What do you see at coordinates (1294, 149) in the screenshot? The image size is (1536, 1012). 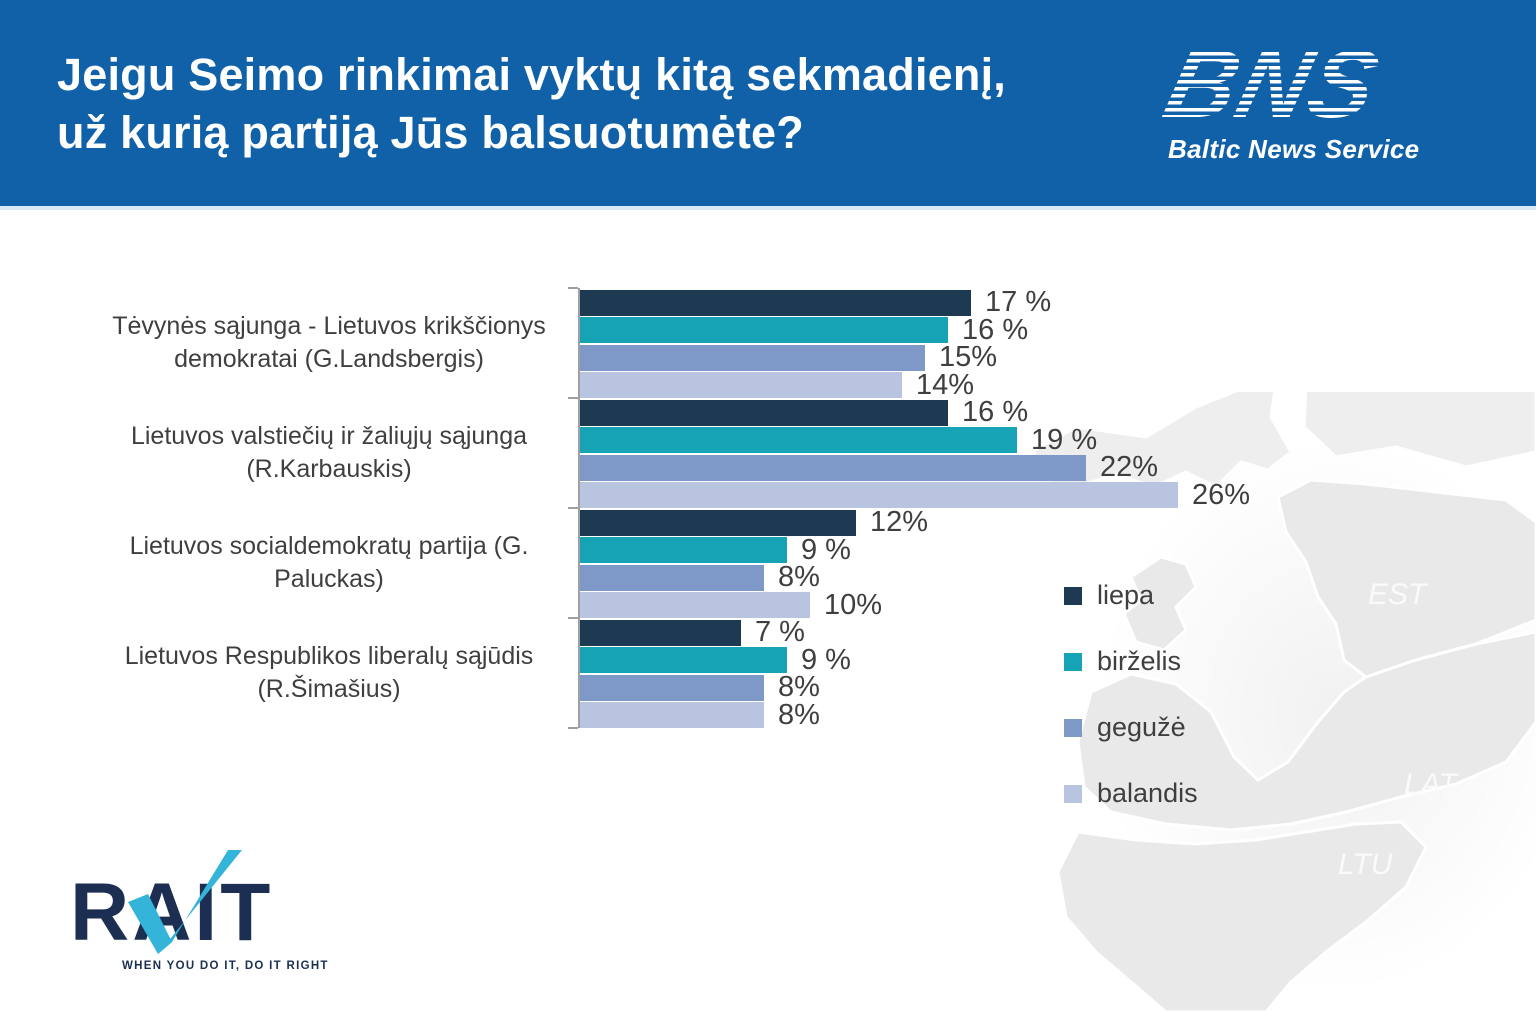 I see `bns-logo-subtitle: Baltic News Service` at bounding box center [1294, 149].